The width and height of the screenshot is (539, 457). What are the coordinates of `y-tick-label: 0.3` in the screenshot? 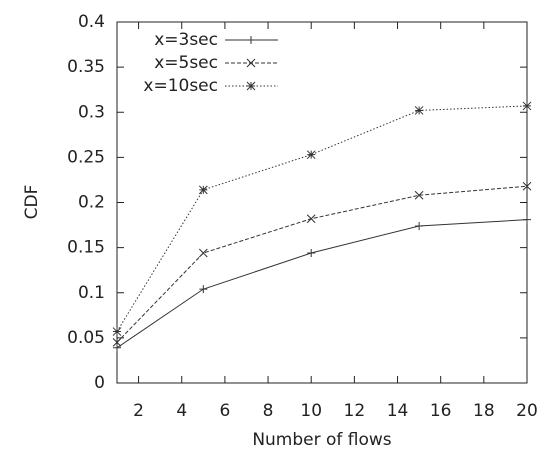 It's located at (91, 112).